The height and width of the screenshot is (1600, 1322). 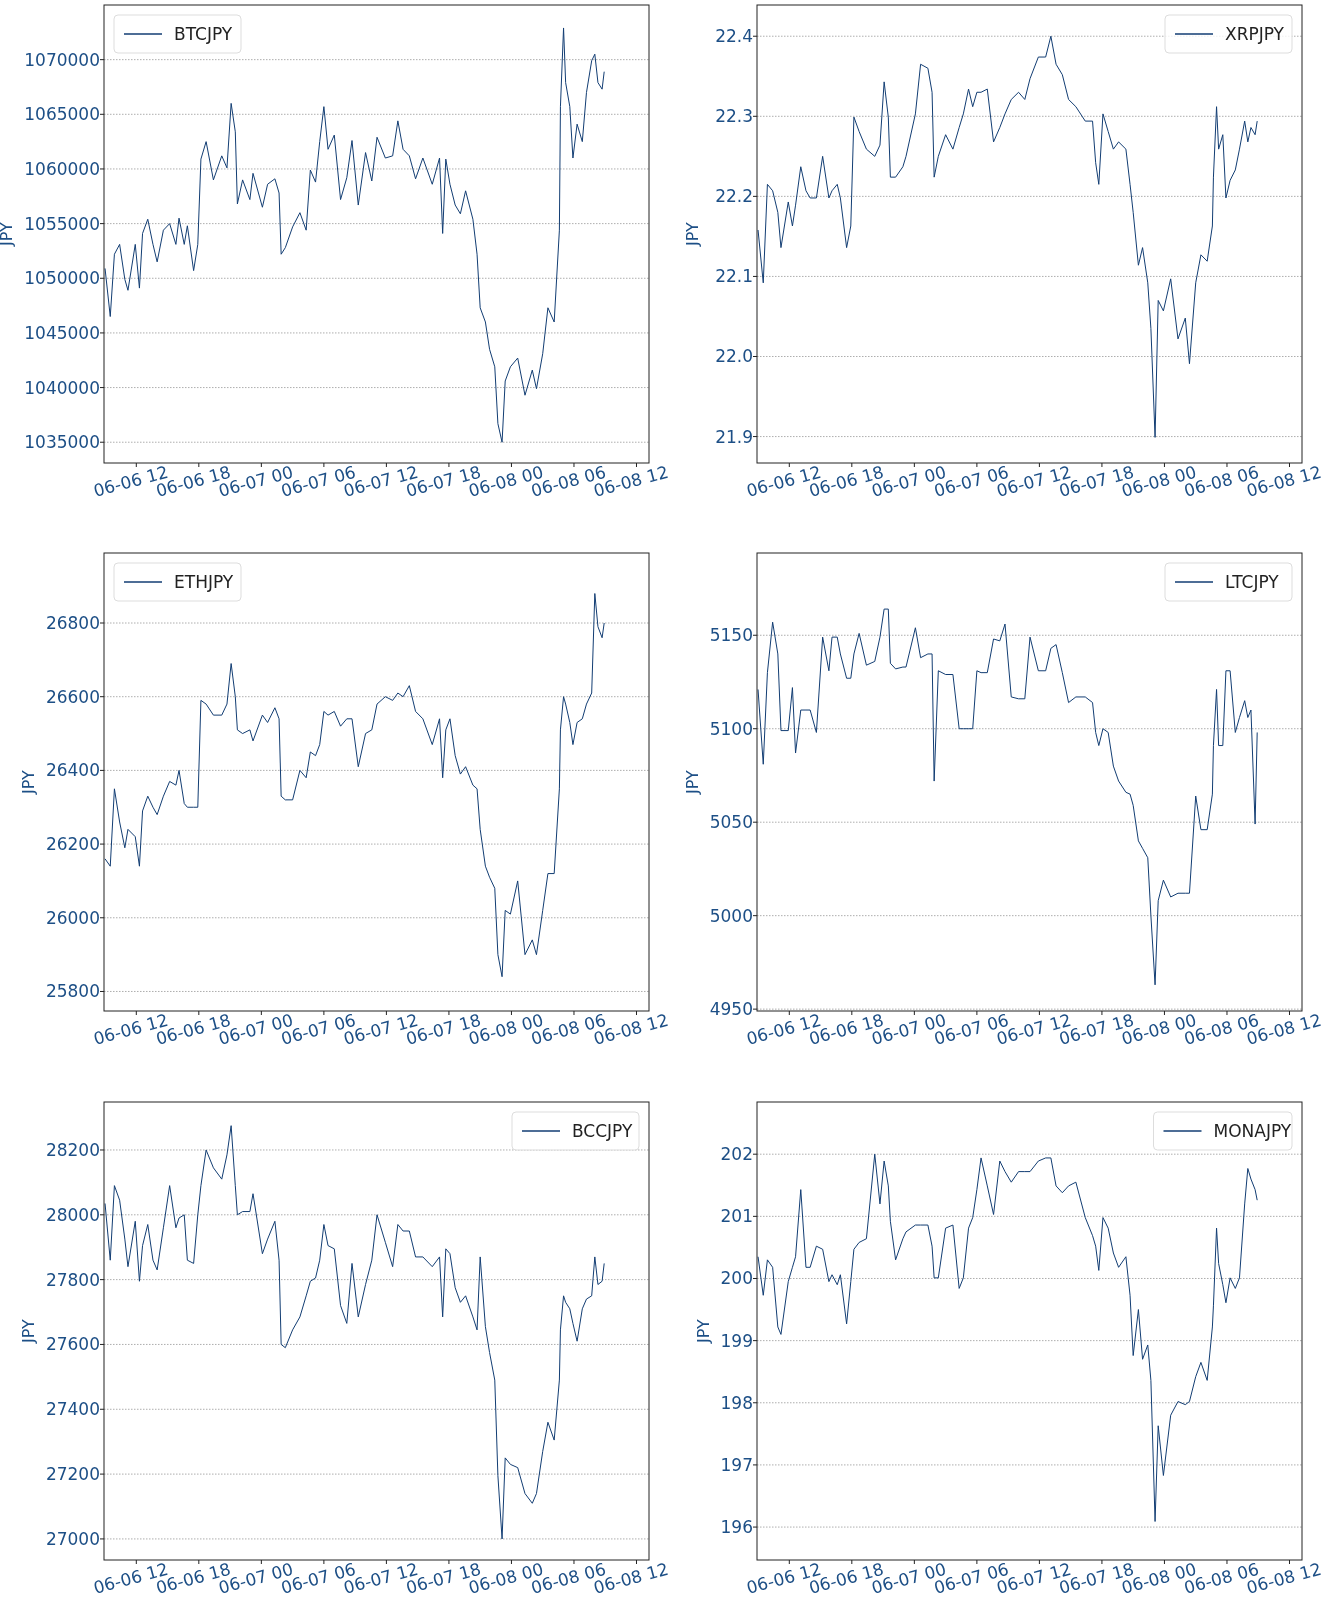 What do you see at coordinates (734, 36) in the screenshot?
I see `y-tick-label: 22.4` at bounding box center [734, 36].